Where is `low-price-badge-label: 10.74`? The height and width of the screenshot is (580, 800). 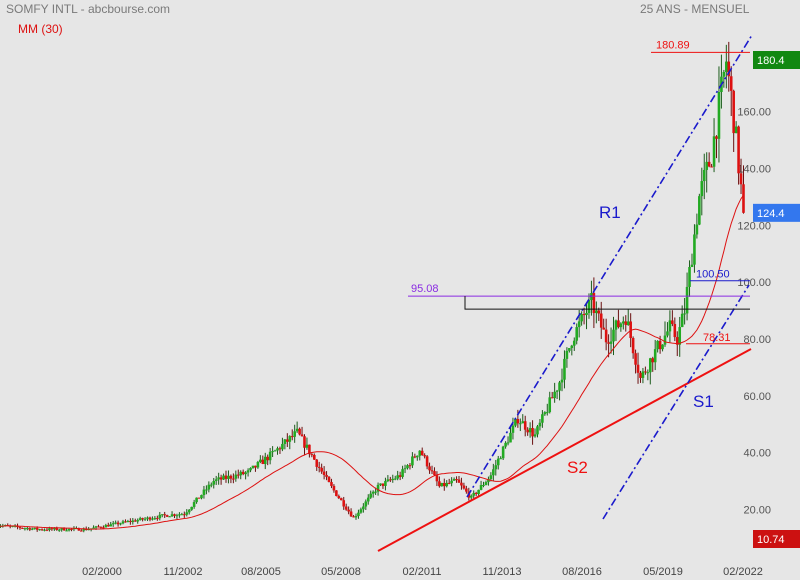
low-price-badge-label: 10.74 is located at coordinates (771, 540).